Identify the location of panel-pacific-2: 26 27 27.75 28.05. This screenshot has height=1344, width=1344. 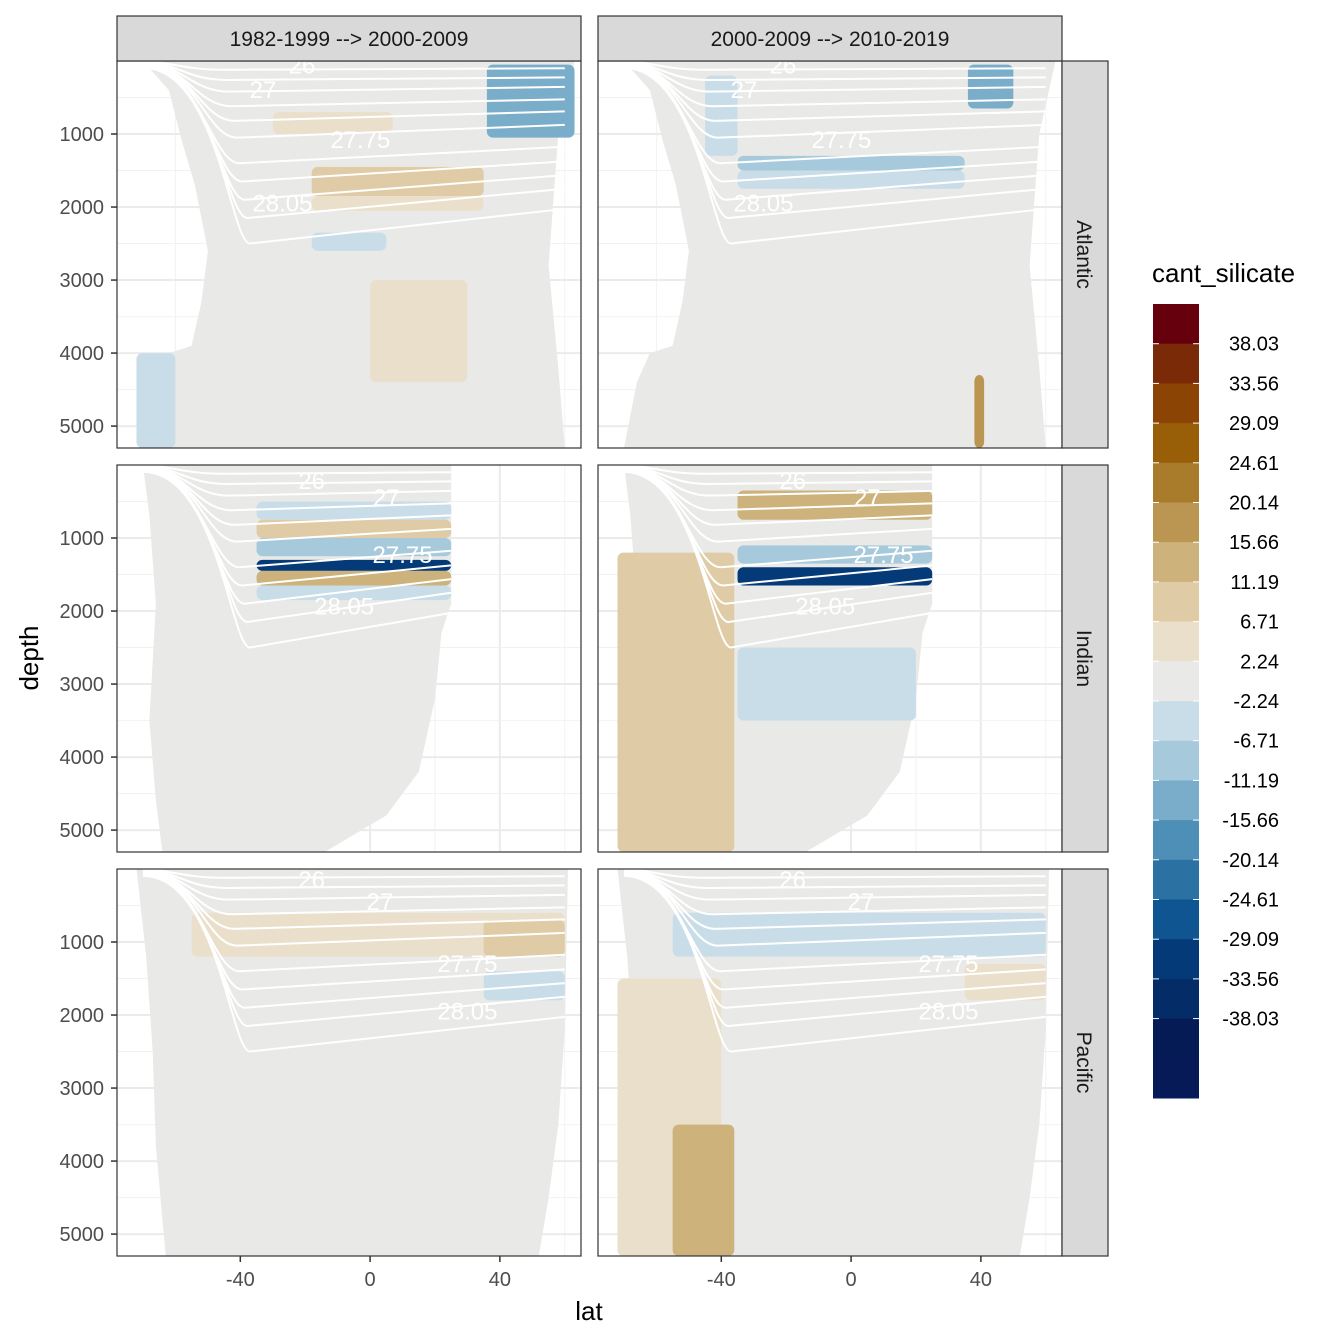
(830, 1062).